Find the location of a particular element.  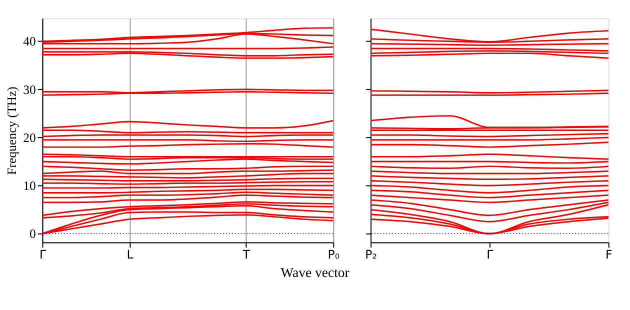

x-tick-label: P₀ is located at coordinates (334, 255).